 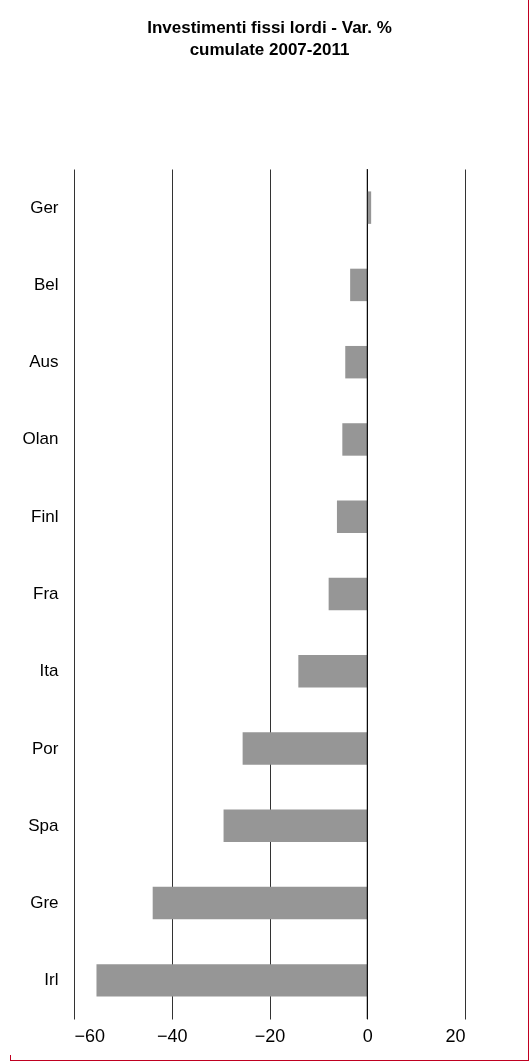 What do you see at coordinates (45, 748) in the screenshot?
I see `y-tick-label: Por` at bounding box center [45, 748].